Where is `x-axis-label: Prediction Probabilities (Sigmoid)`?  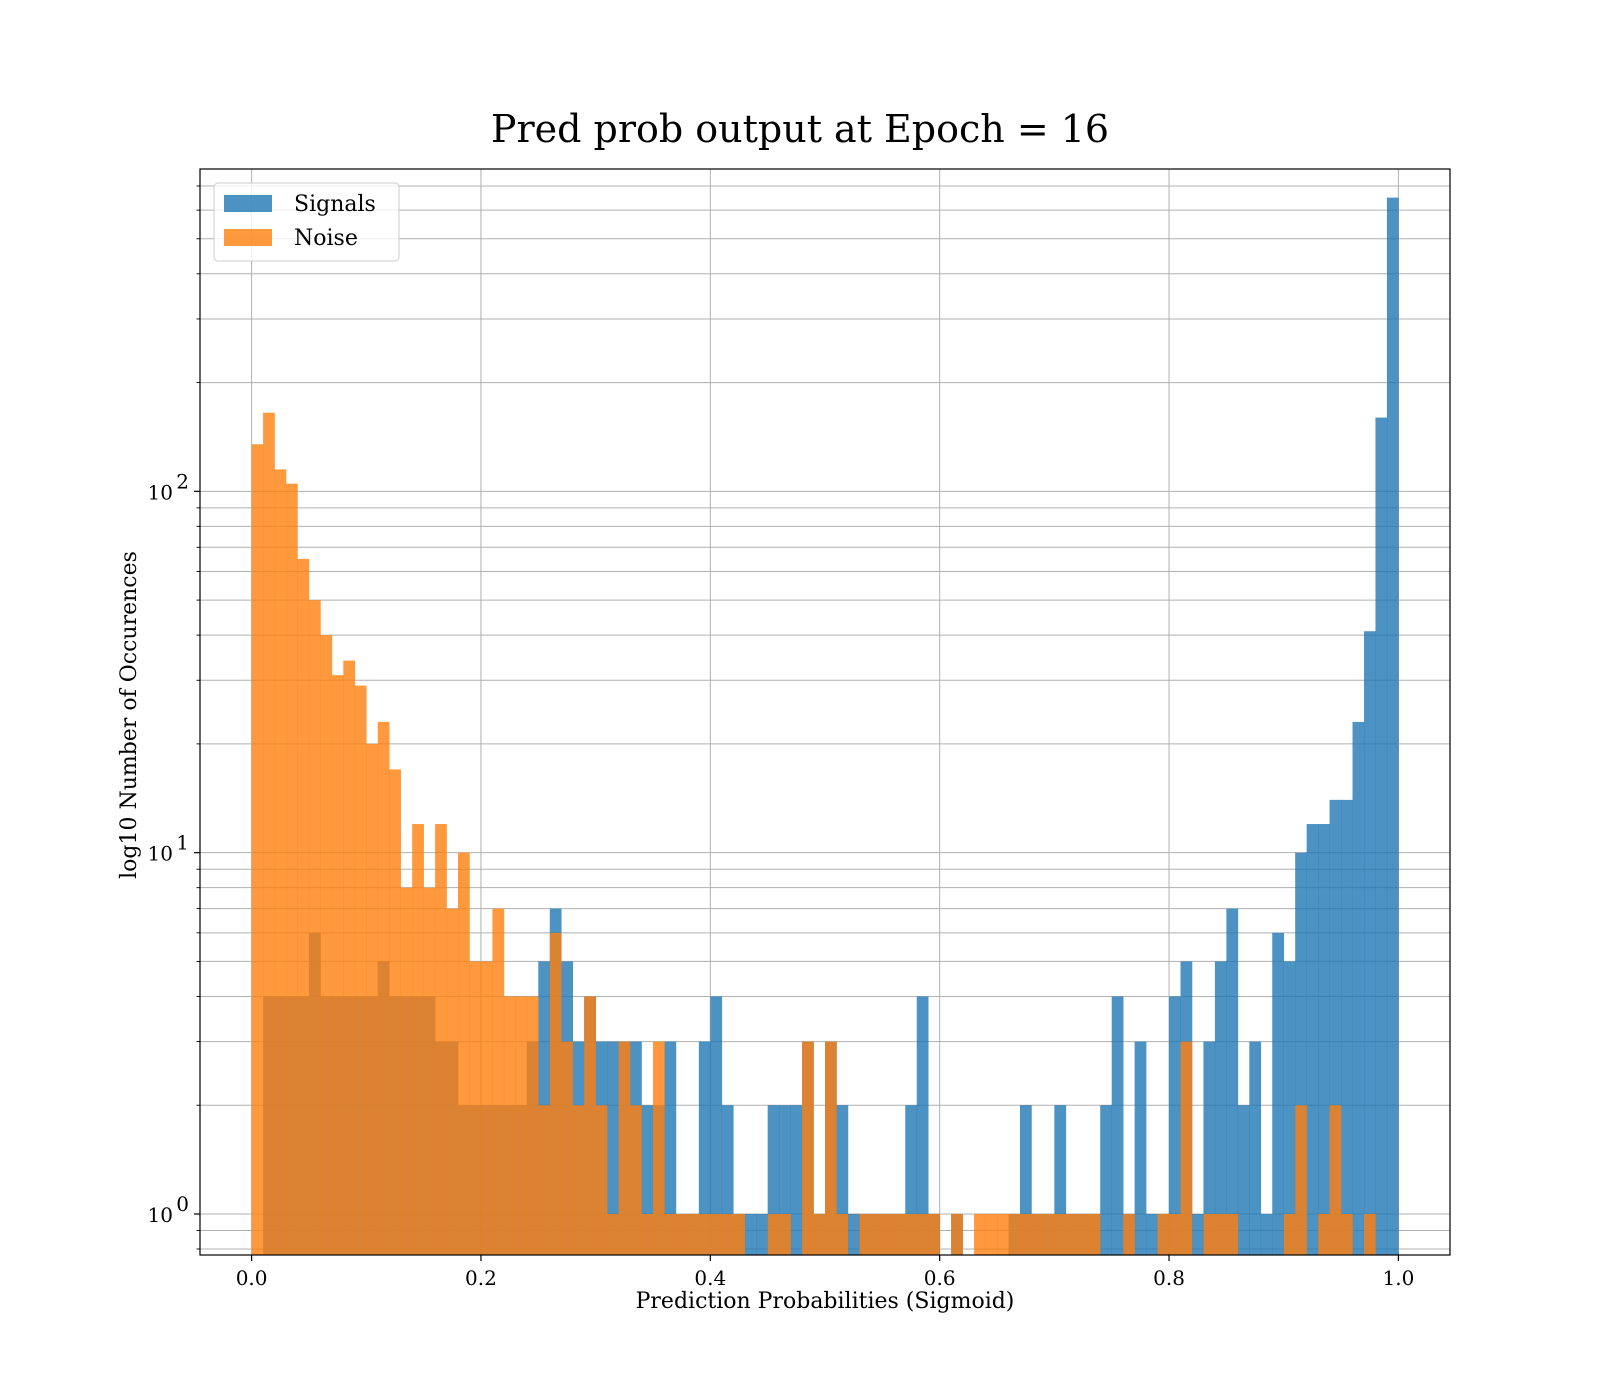
x-axis-label: Prediction Probabilities (Sigmoid) is located at coordinates (825, 1301).